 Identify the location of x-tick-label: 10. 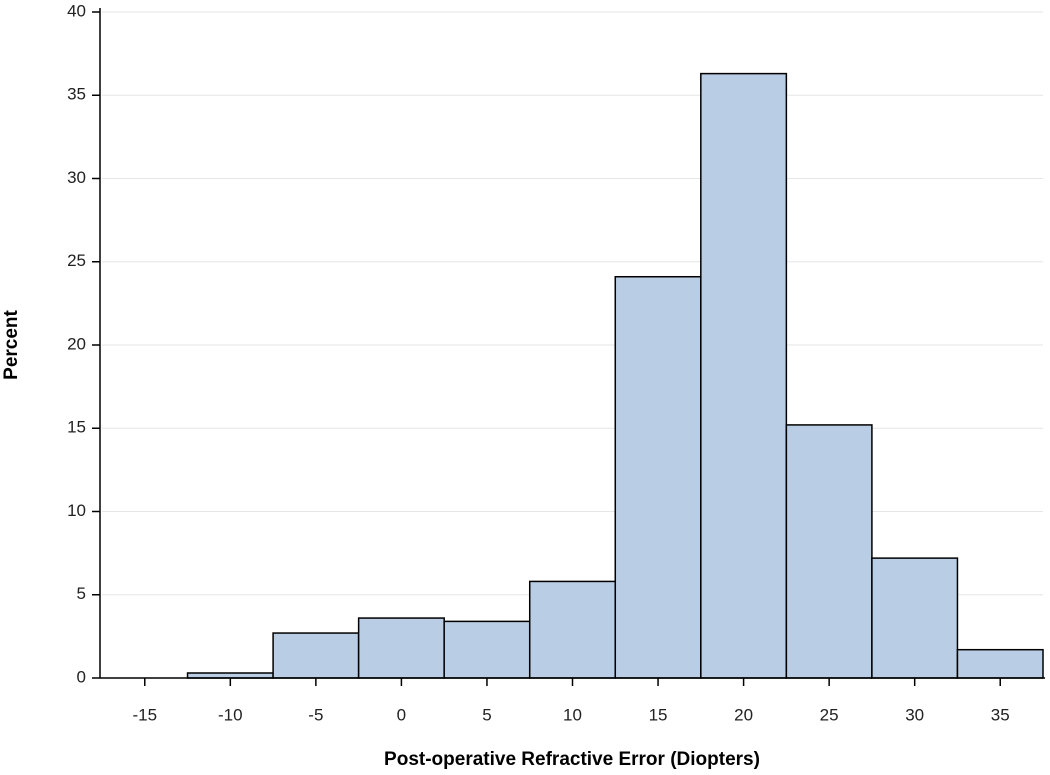
(572, 714).